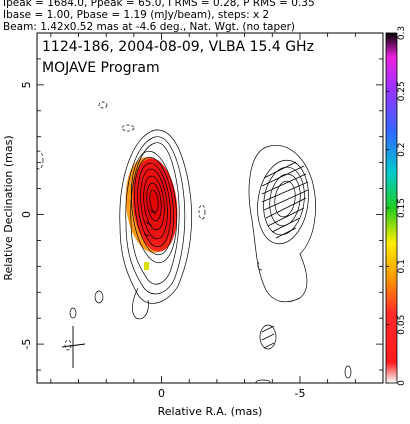  What do you see at coordinates (402, 266) in the screenshot?
I see `colorbar-tick-label: 0.1` at bounding box center [402, 266].